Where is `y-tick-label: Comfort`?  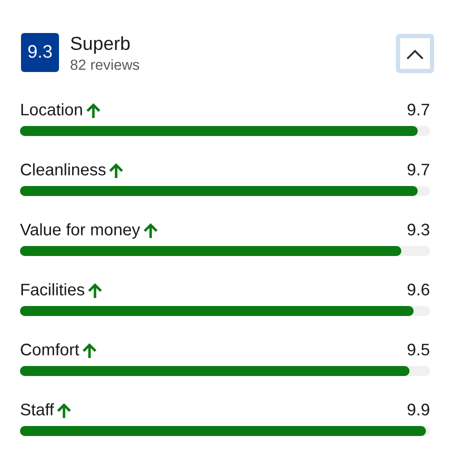 y-tick-label: Comfort is located at coordinates (50, 349).